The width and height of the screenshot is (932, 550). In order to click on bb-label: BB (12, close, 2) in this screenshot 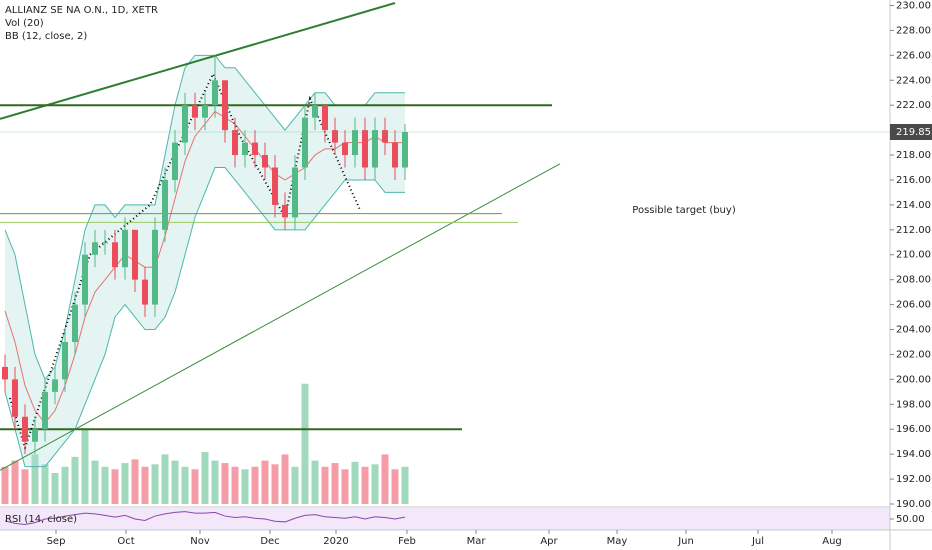, I will do `click(46, 36)`.